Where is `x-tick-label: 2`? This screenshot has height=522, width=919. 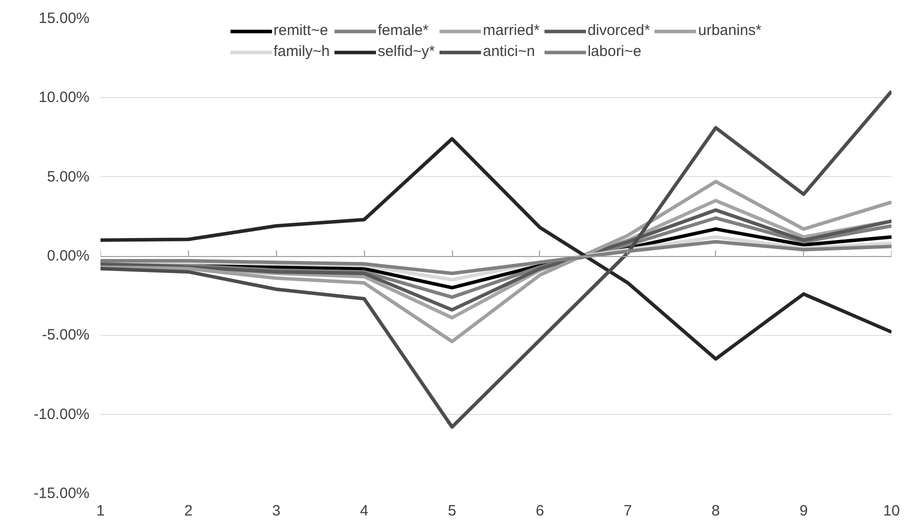
x-tick-label: 2 is located at coordinates (188, 511).